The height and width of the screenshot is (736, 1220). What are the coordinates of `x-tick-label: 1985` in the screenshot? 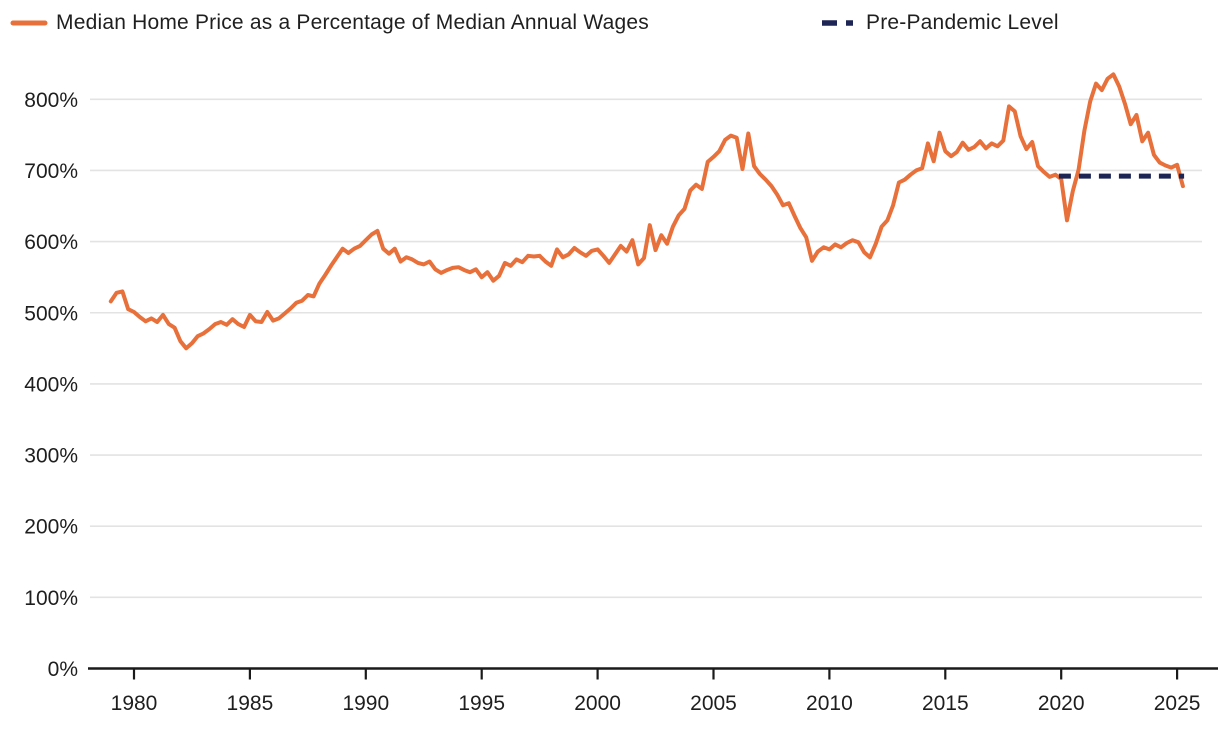 It's located at (250, 703).